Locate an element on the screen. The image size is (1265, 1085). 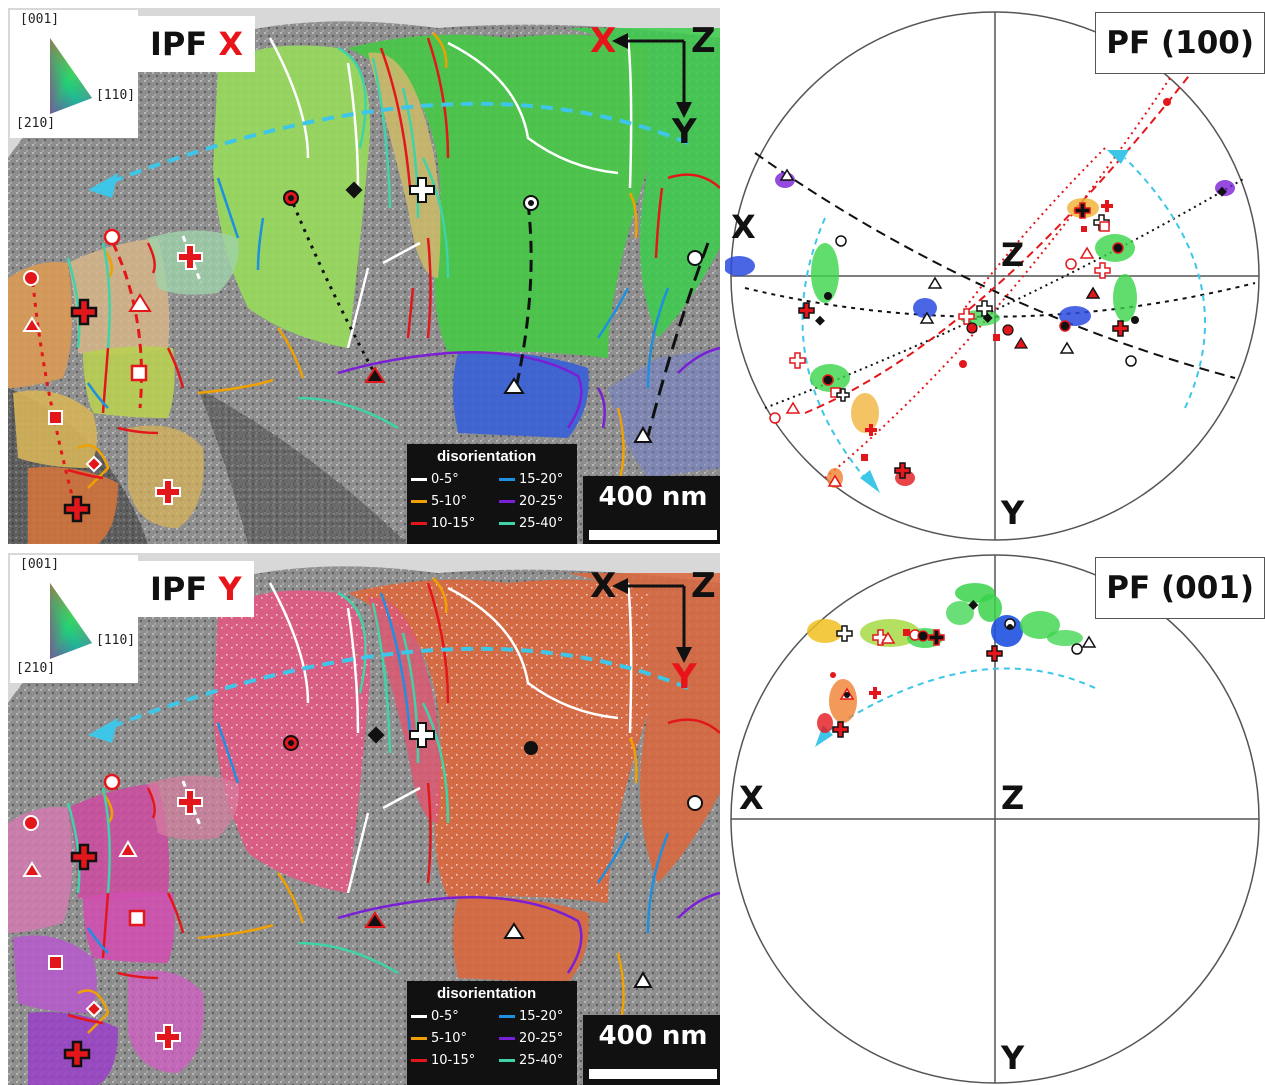
pf-100-z-label: Z is located at coordinates (1013, 255).